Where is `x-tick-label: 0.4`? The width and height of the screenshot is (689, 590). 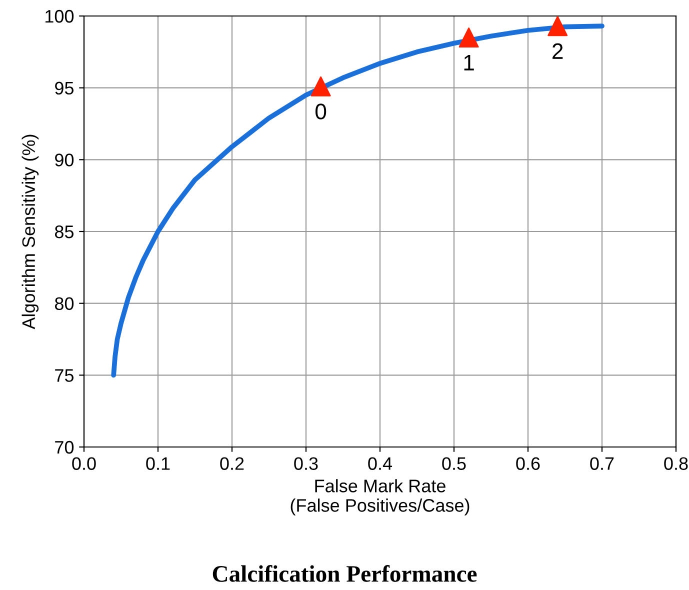
x-tick-label: 0.4 is located at coordinates (380, 463).